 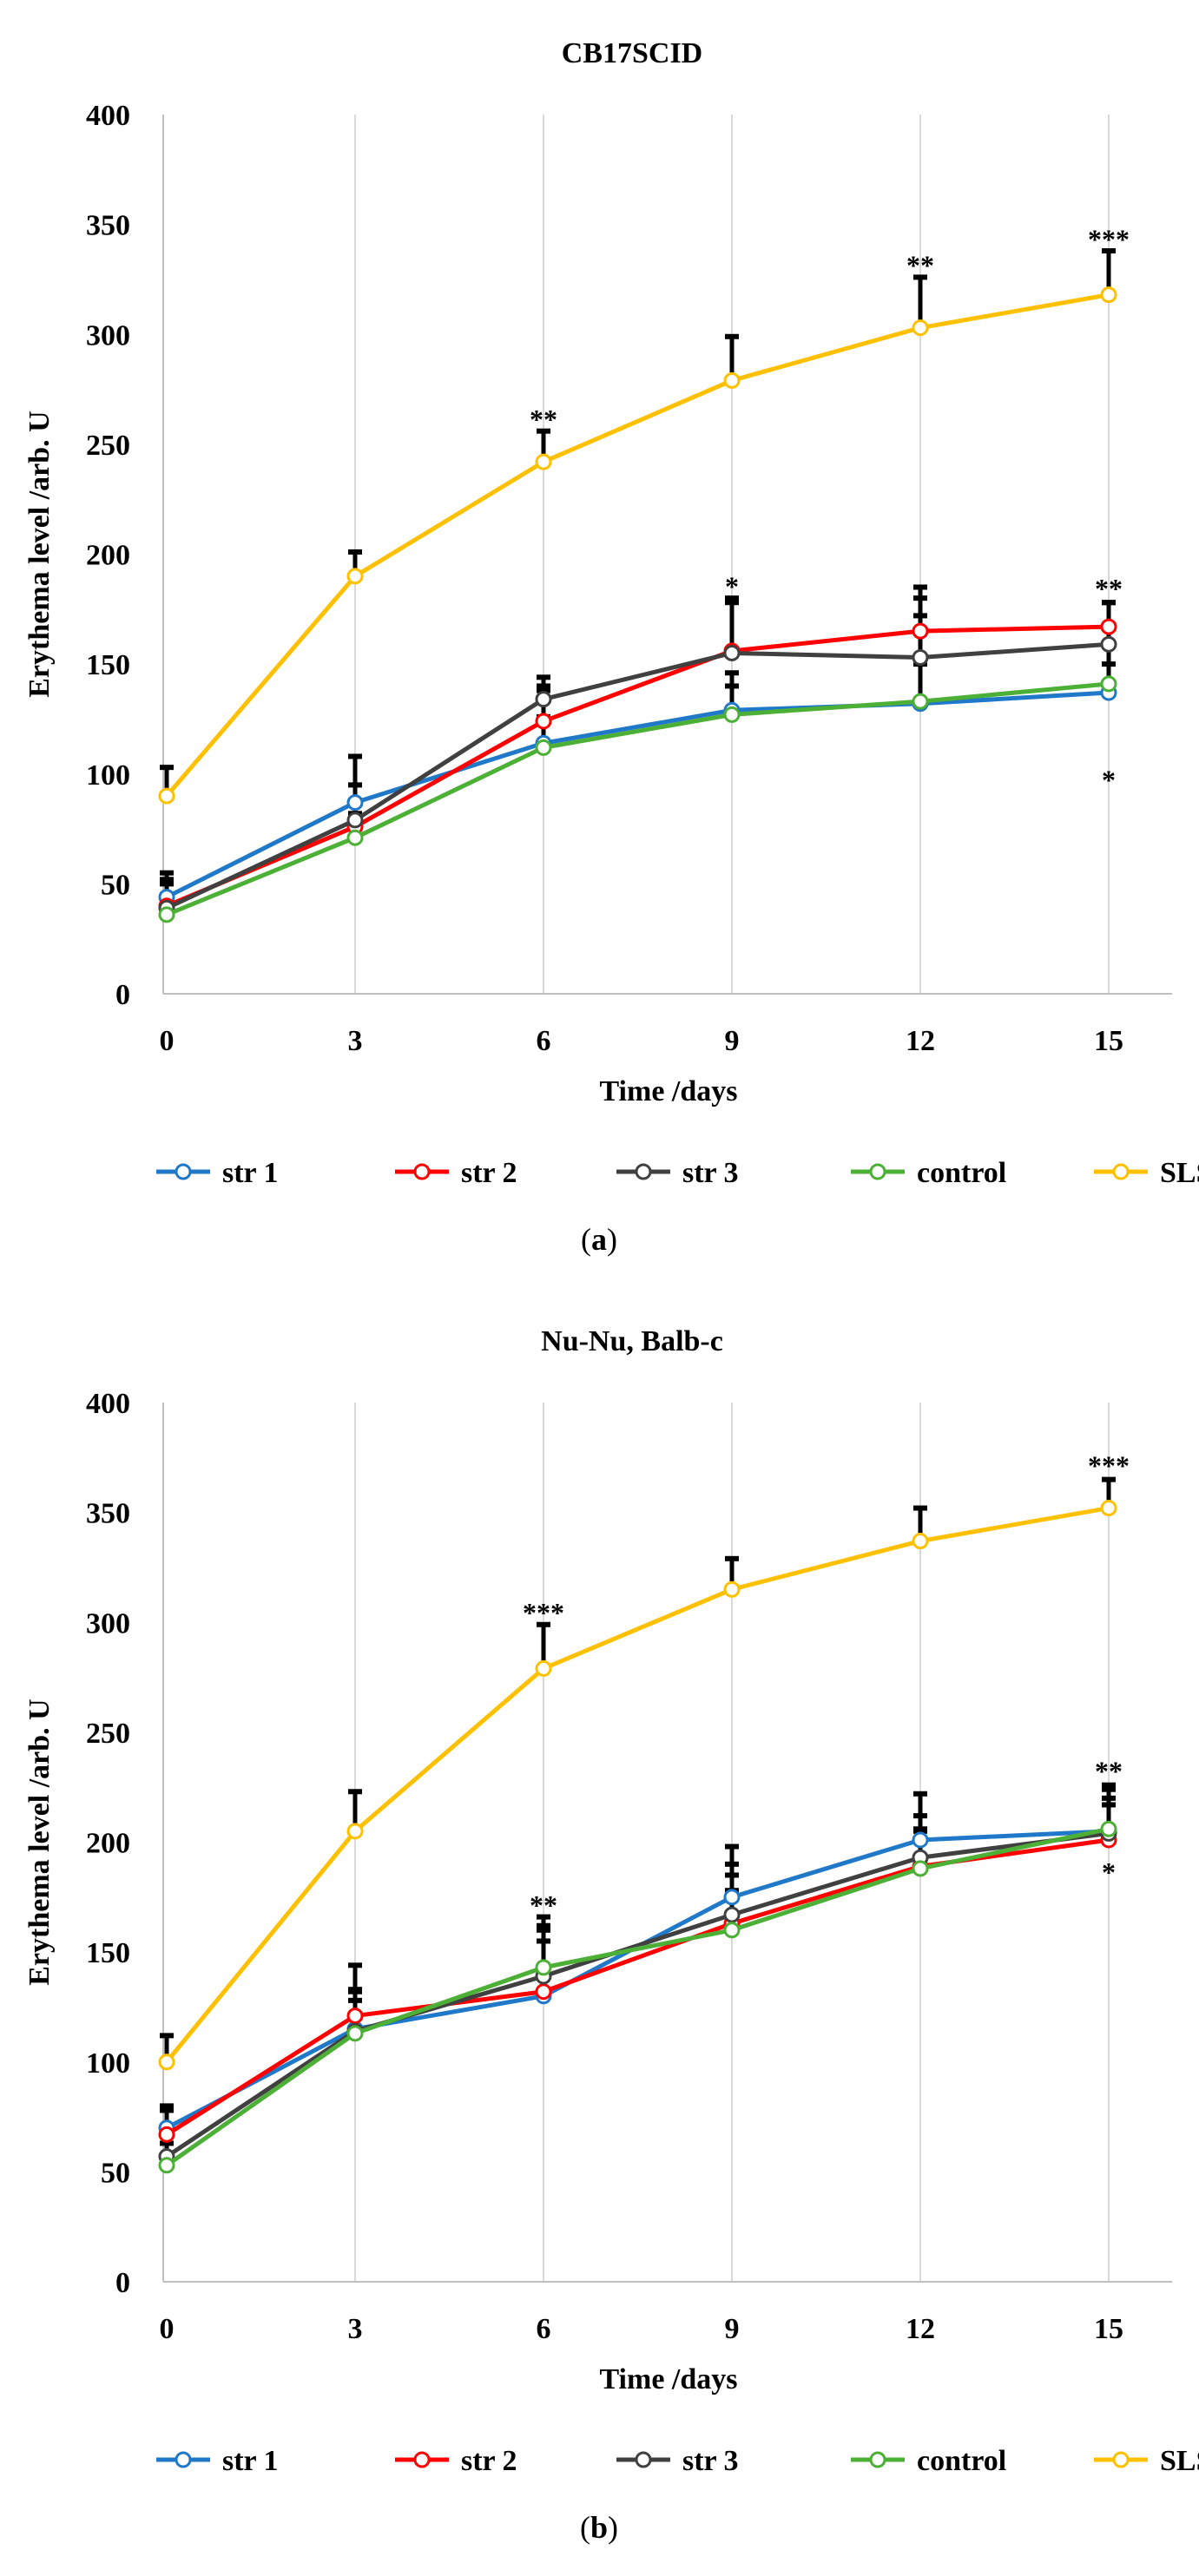 What do you see at coordinates (599, 1239) in the screenshot?
I see `panel-label: (a)` at bounding box center [599, 1239].